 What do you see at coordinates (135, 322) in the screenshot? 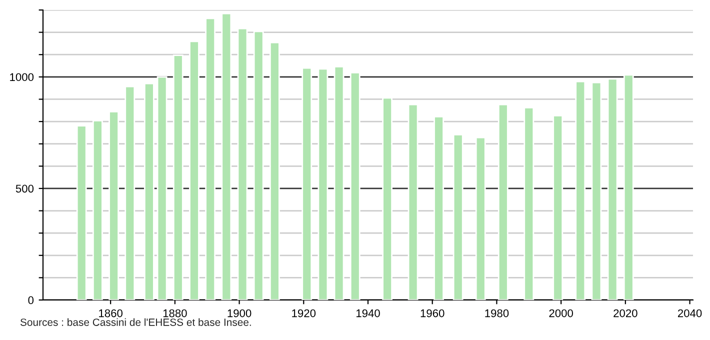
I see `source-note: Sources : base Cassini de l'EHESS et base Insee.` at bounding box center [135, 322].